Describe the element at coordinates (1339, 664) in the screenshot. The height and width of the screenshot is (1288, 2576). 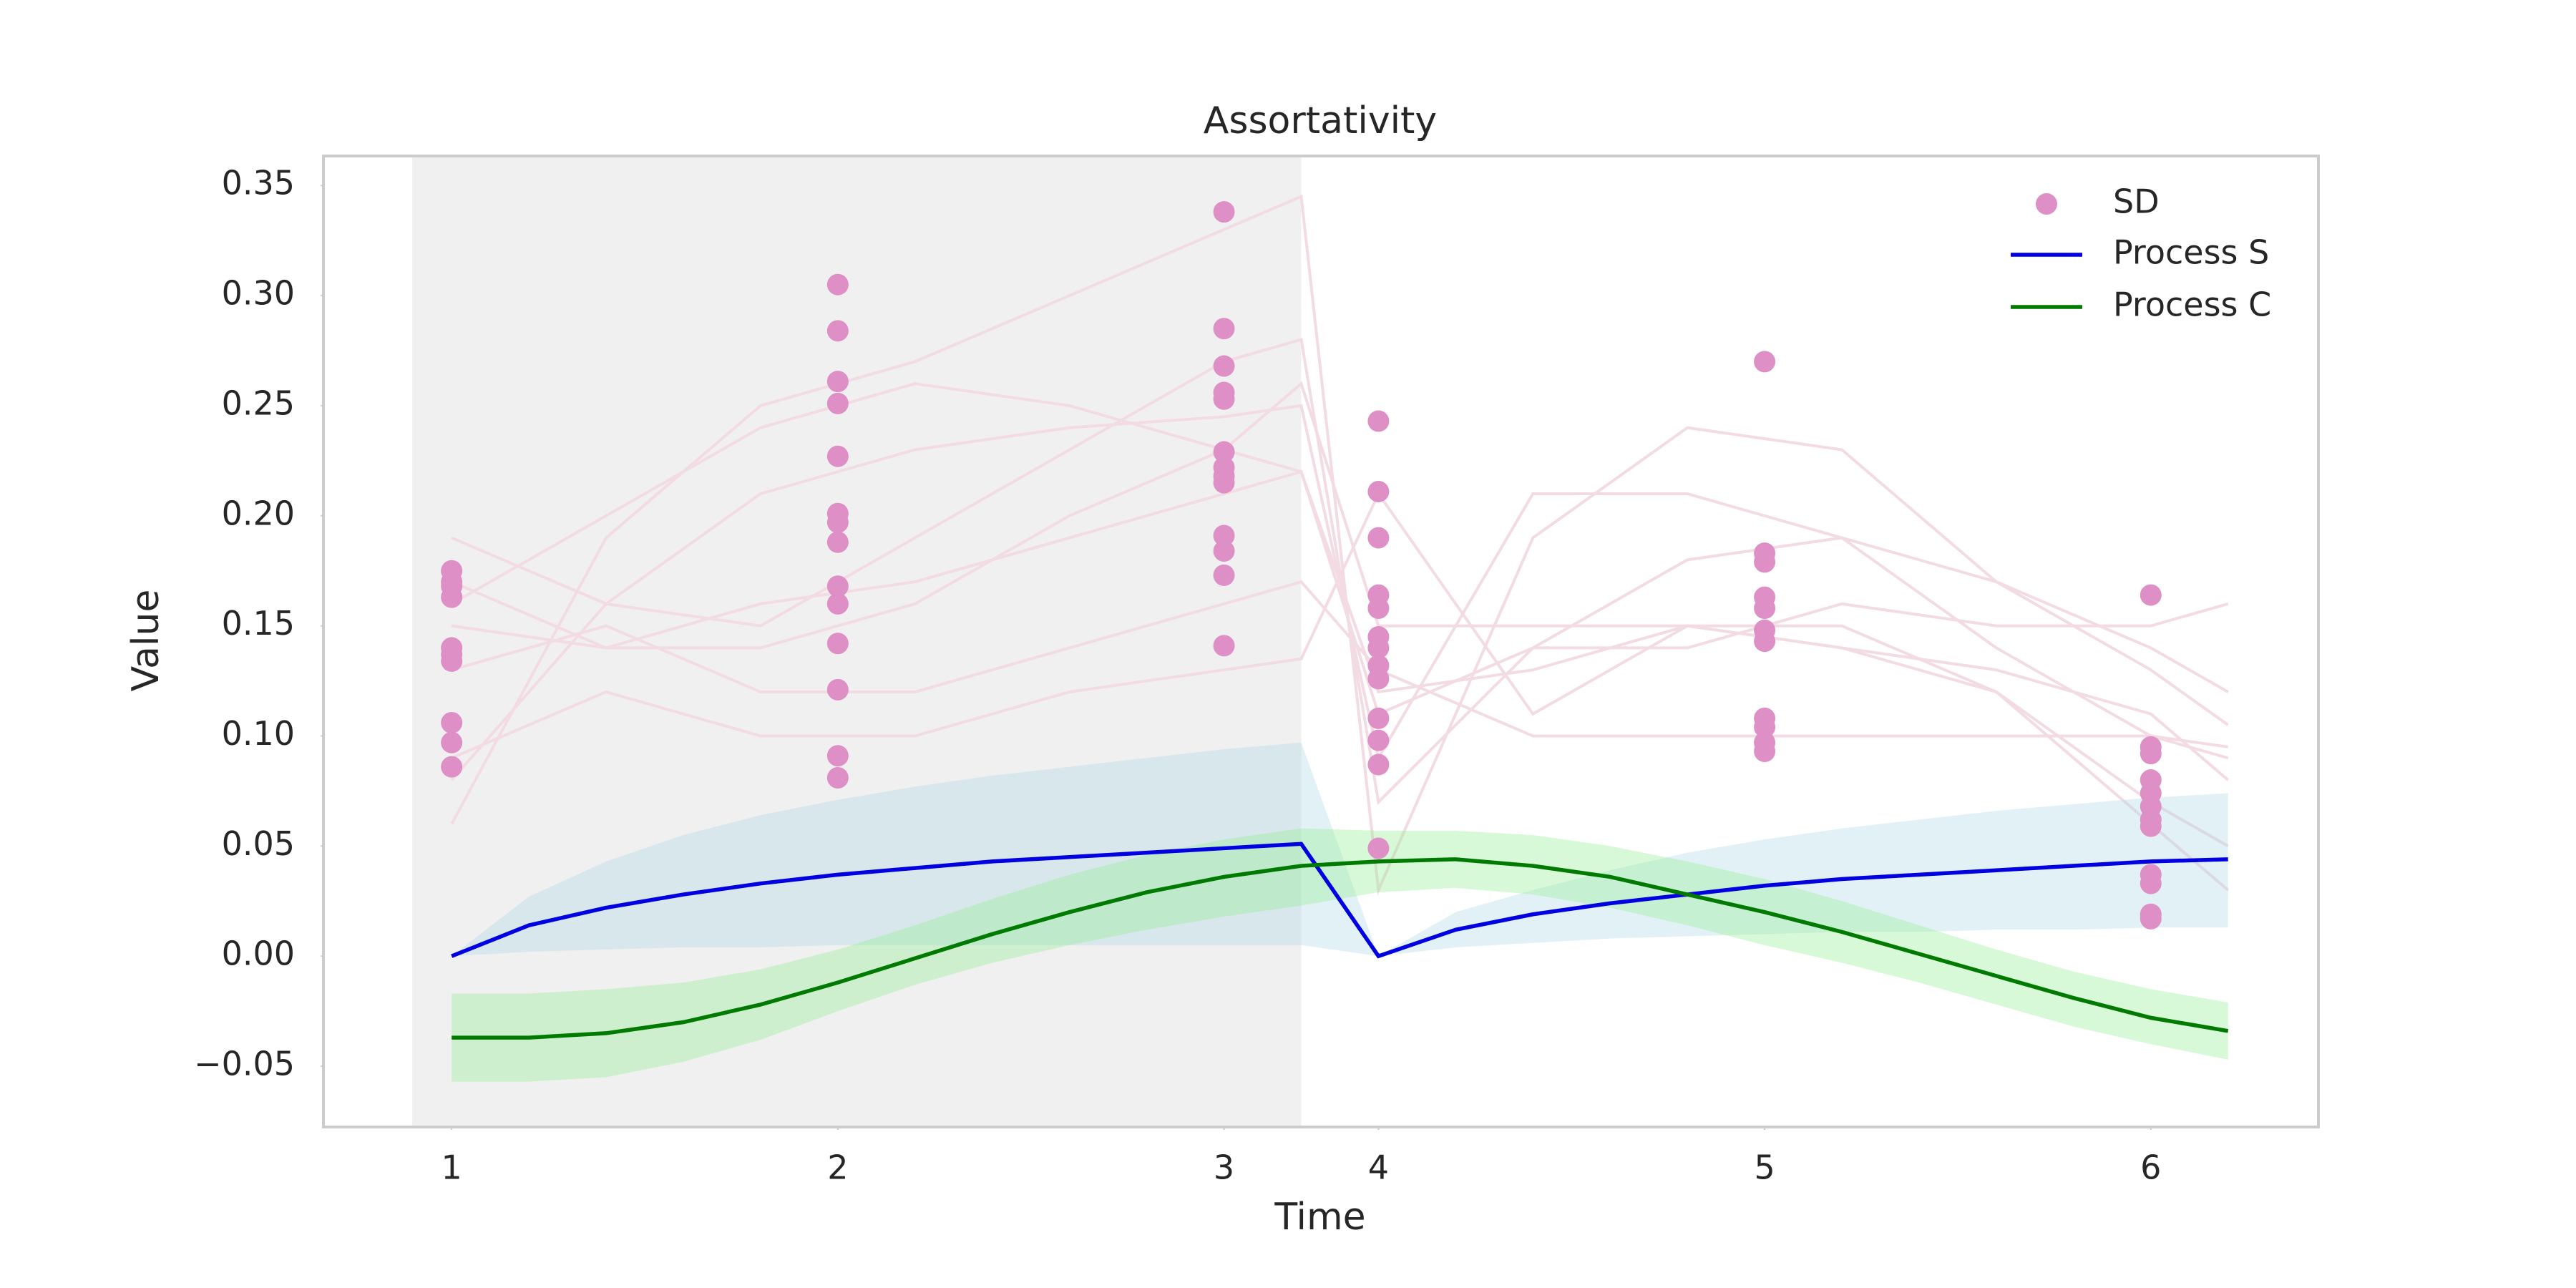
I see `trajectory-line` at that location.